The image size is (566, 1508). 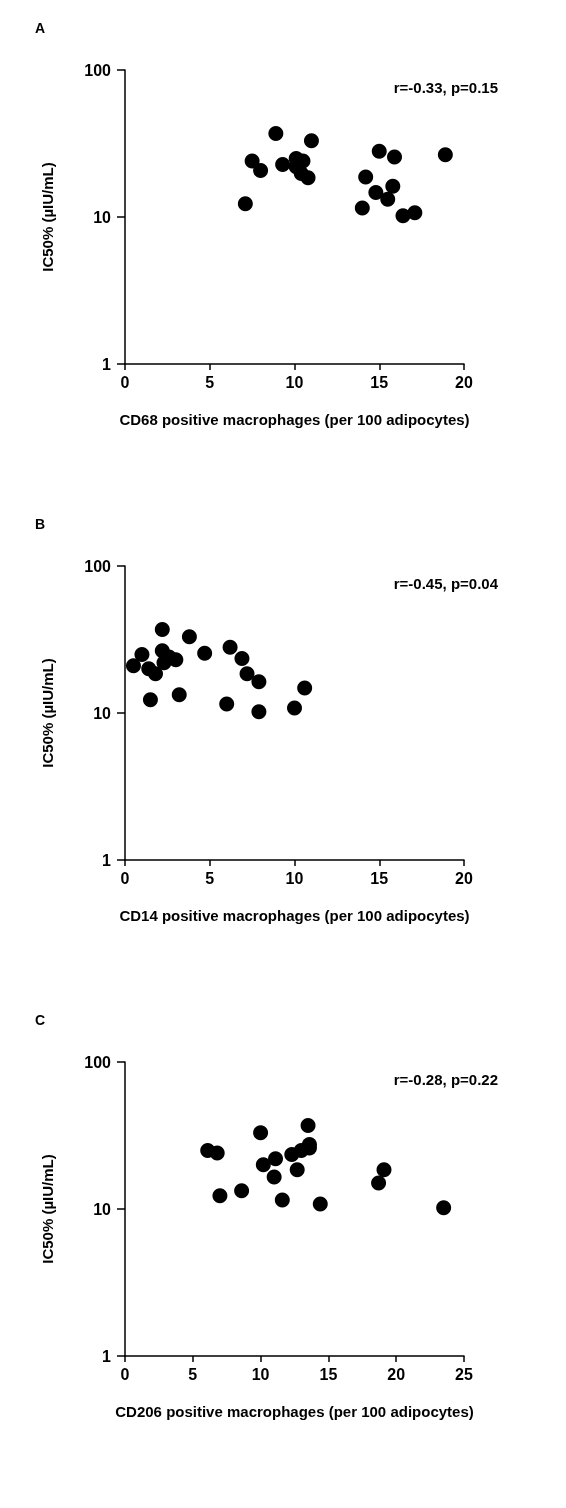 I want to click on x-tick-label: 25, so click(x=464, y=1374).